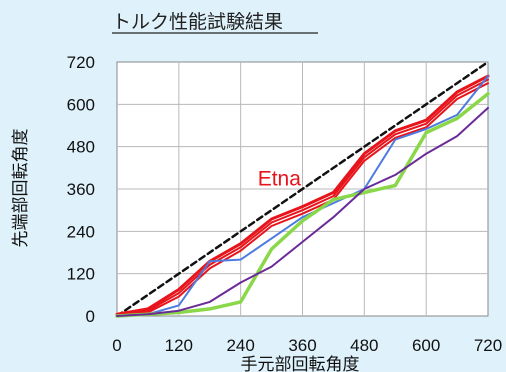 This screenshot has height=372, width=506. What do you see at coordinates (20, 188) in the screenshot?
I see `y-axis-label: 先端部回転角度` at bounding box center [20, 188].